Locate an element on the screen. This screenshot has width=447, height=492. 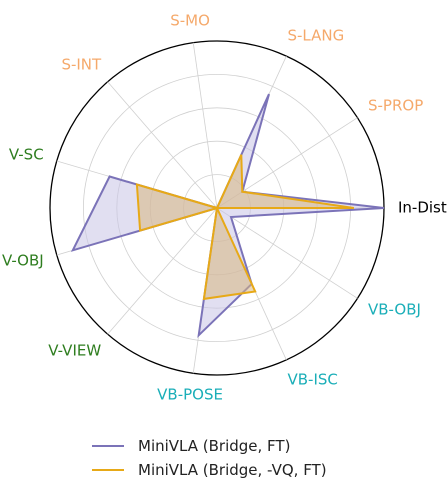
axis-label-s-lang: S-LANG is located at coordinates (316, 36).